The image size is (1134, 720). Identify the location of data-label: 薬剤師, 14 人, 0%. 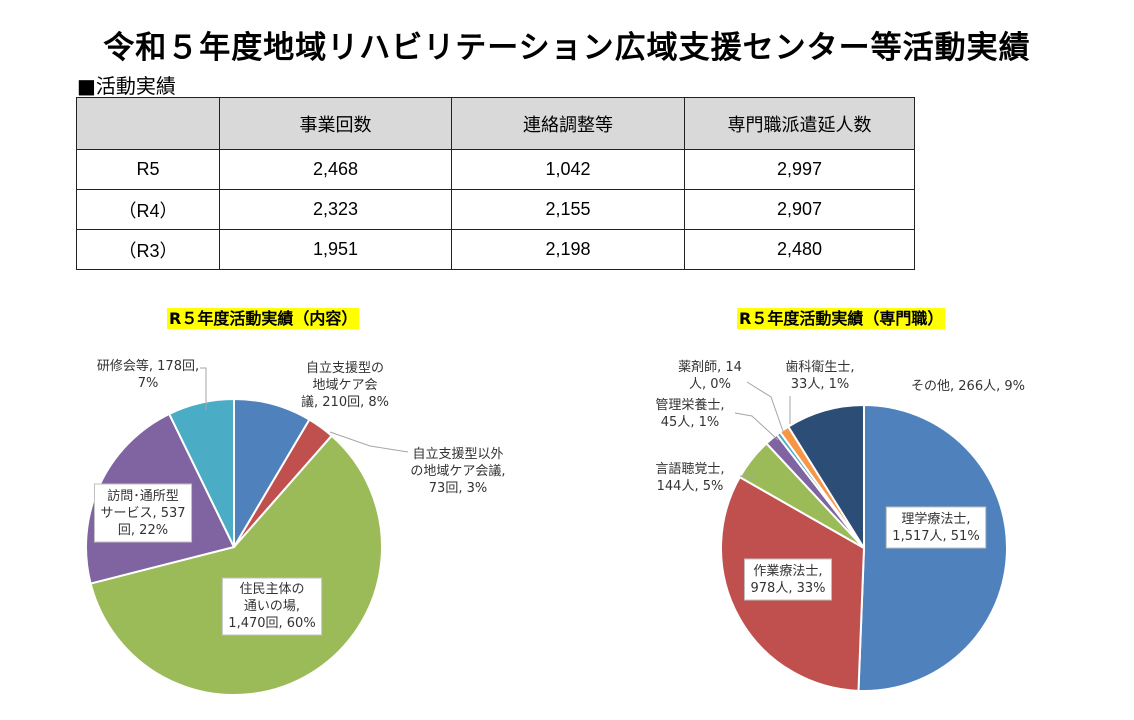
(710, 375).